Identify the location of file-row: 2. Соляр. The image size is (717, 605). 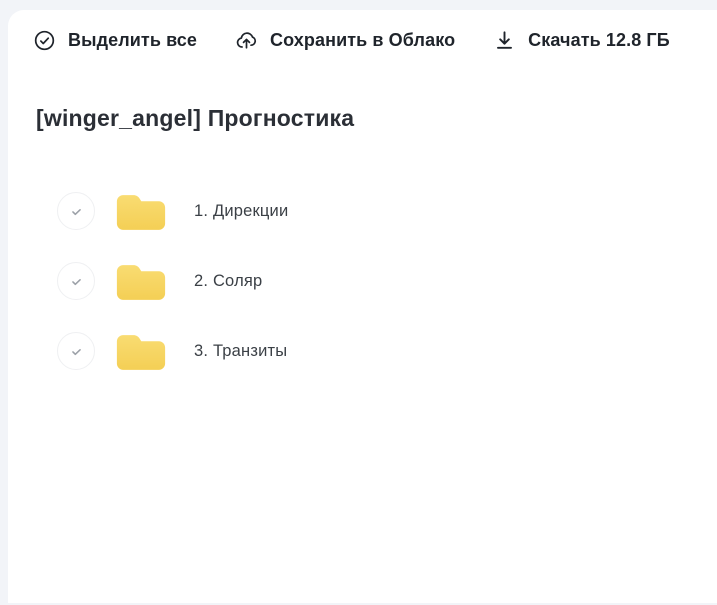
(172, 281).